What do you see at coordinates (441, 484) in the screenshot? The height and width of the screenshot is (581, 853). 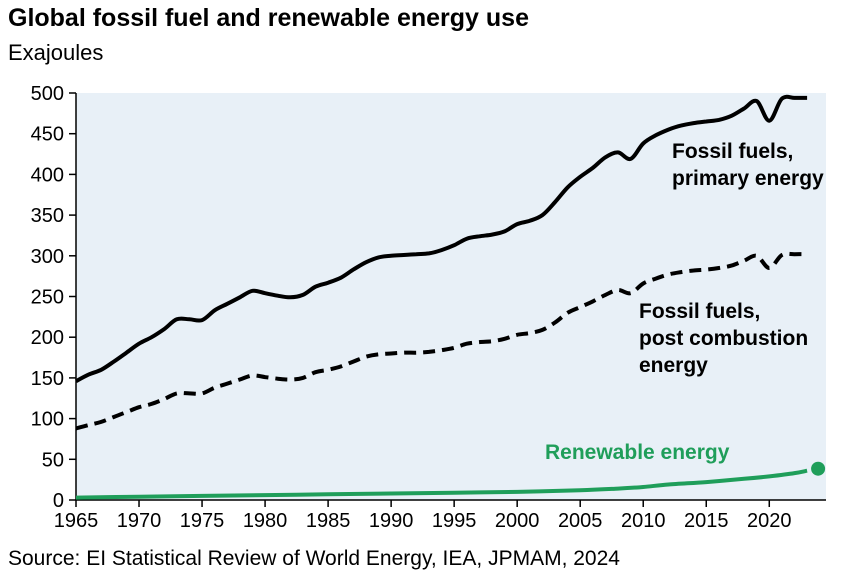 I see `renewable-energy-line` at bounding box center [441, 484].